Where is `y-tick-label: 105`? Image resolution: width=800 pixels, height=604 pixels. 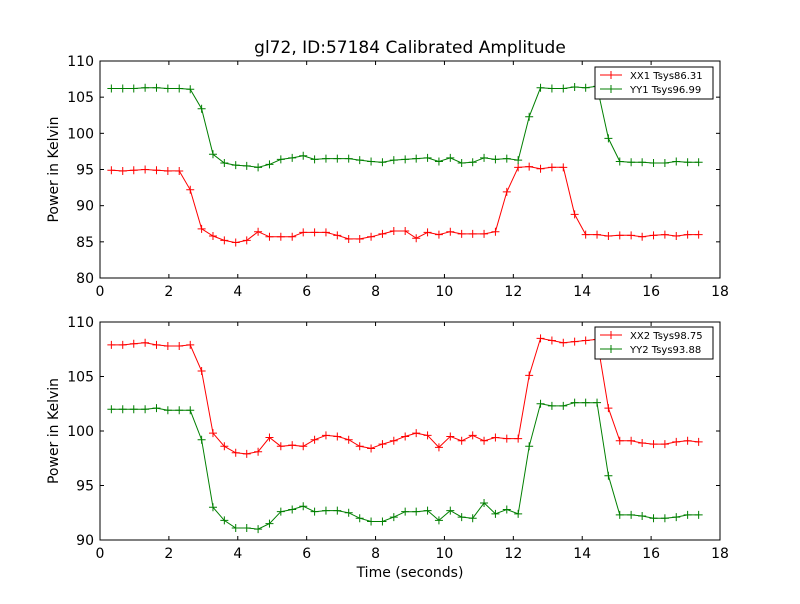 y-tick-label: 105 is located at coordinates (80, 98).